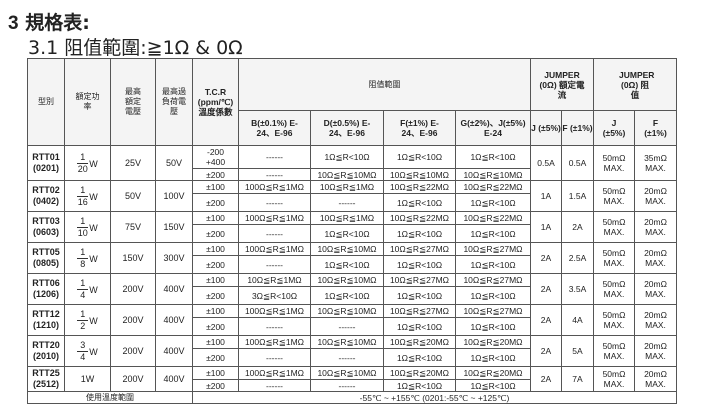 This screenshot has width=715, height=410. I want to click on rated-power-cell: 1 20 W, so click(87, 163).